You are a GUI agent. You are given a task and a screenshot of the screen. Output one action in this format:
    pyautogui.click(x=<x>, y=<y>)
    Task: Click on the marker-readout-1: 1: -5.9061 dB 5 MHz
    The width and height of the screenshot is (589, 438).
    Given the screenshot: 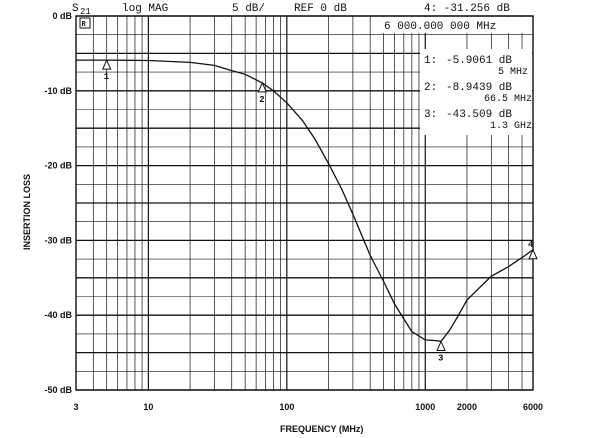 What is the action you would take?
    pyautogui.click(x=476, y=66)
    